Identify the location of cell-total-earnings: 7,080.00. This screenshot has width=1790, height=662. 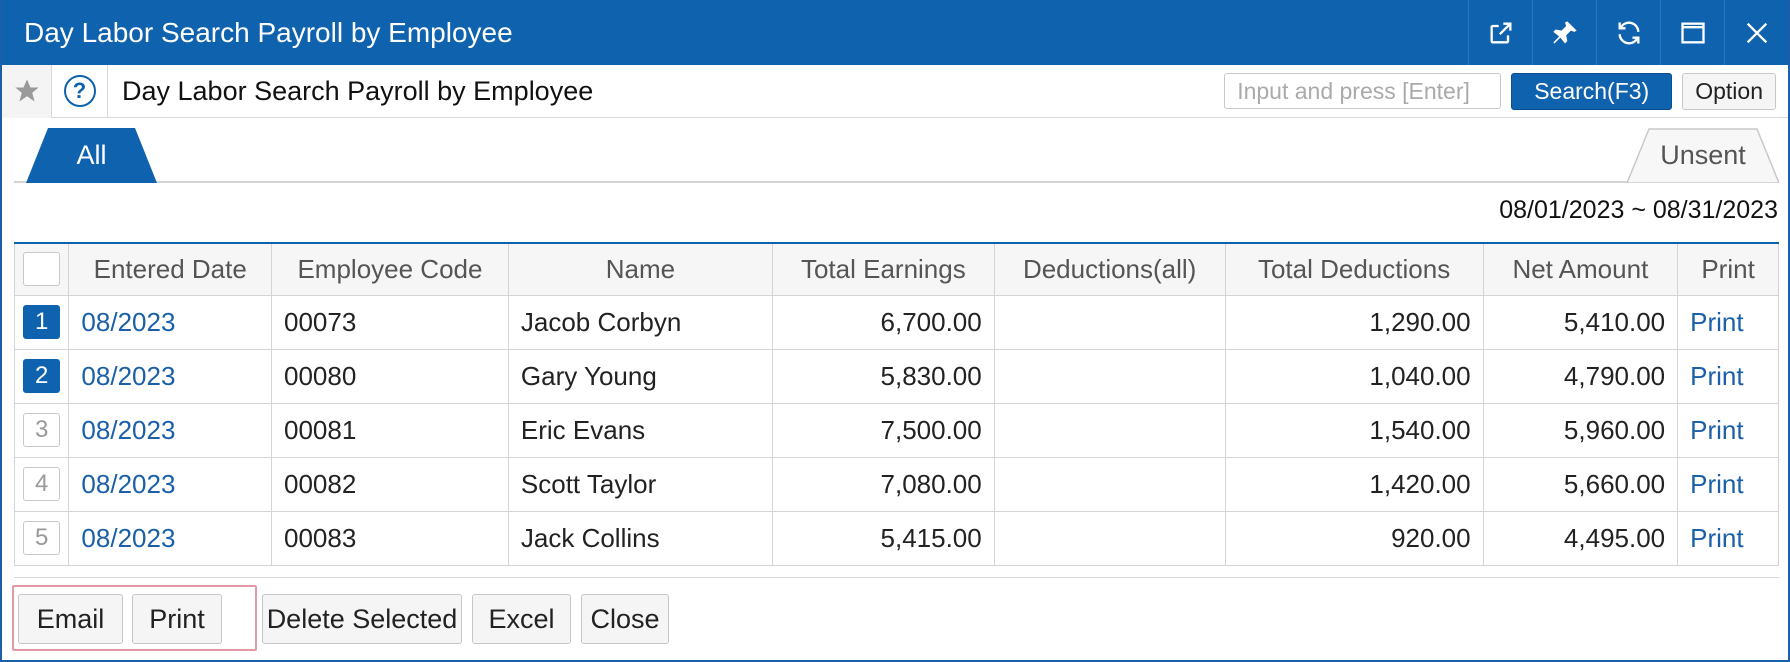
(883, 484).